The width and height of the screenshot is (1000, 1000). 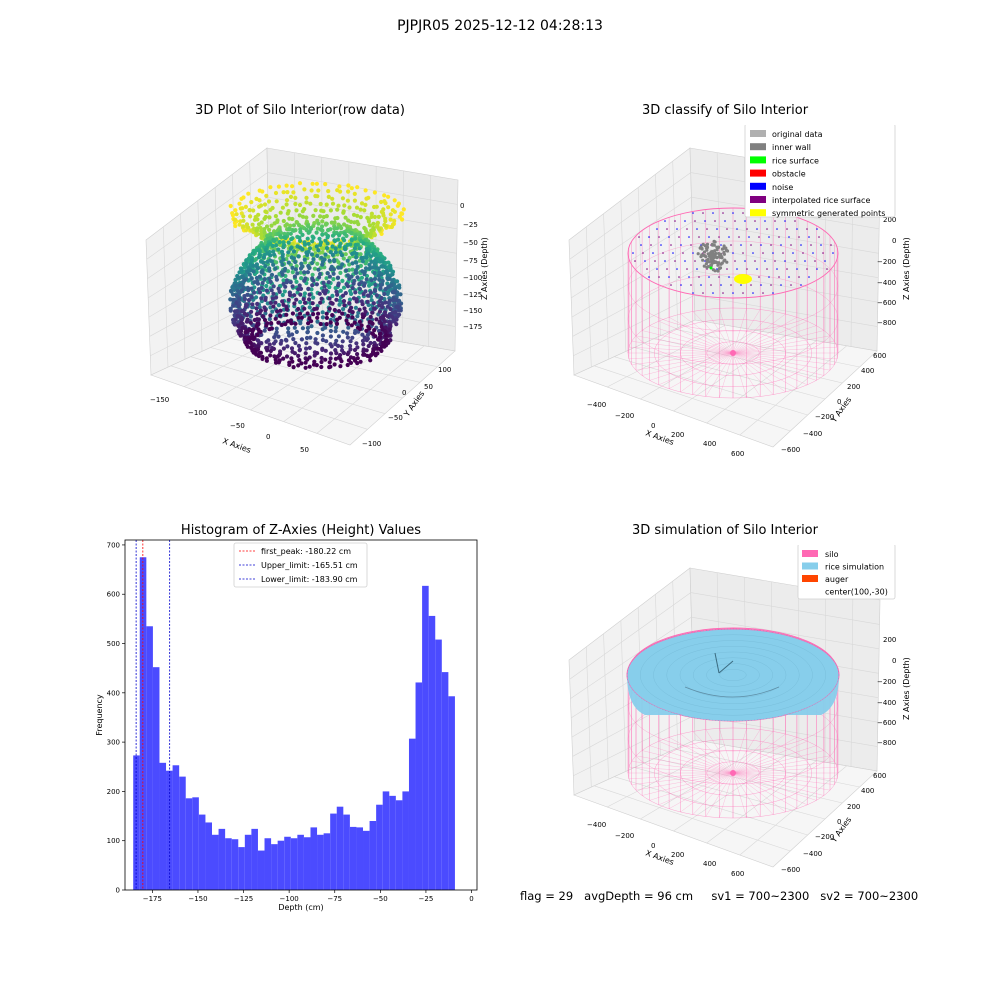 I want to click on status-avg-depth: avgDepth = 96 cm, so click(x=639, y=896).